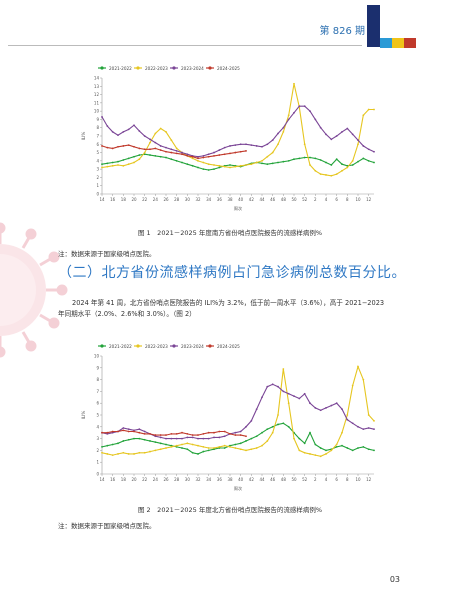  Describe the element at coordinates (97, 78) in the screenshot. I see `y-tick-label: 14` at that location.